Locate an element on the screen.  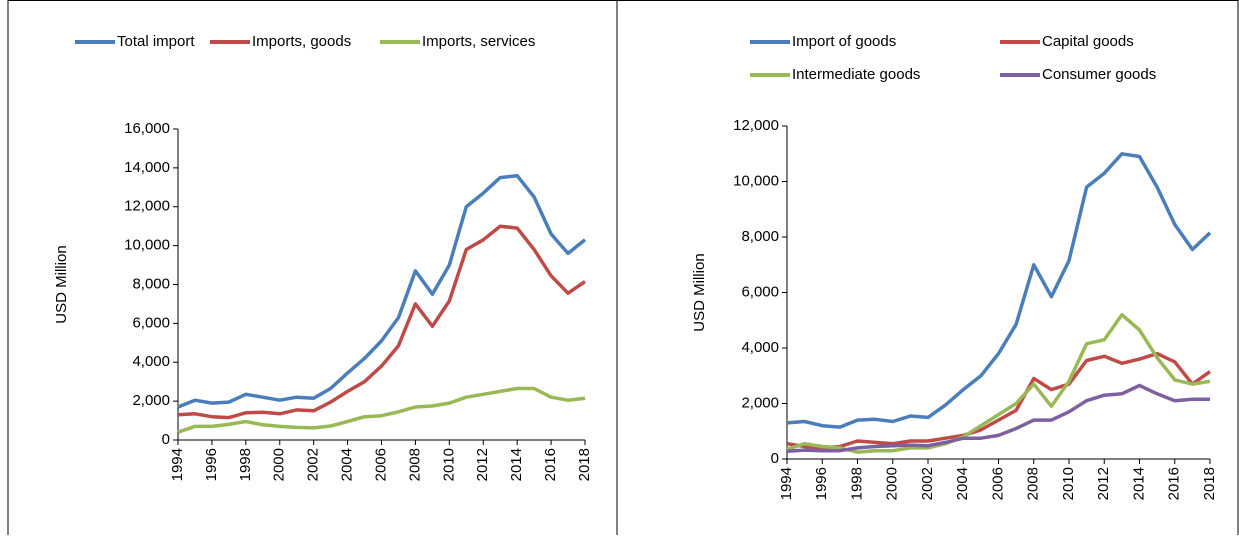
legend-label: Import of goods is located at coordinates (844, 41).